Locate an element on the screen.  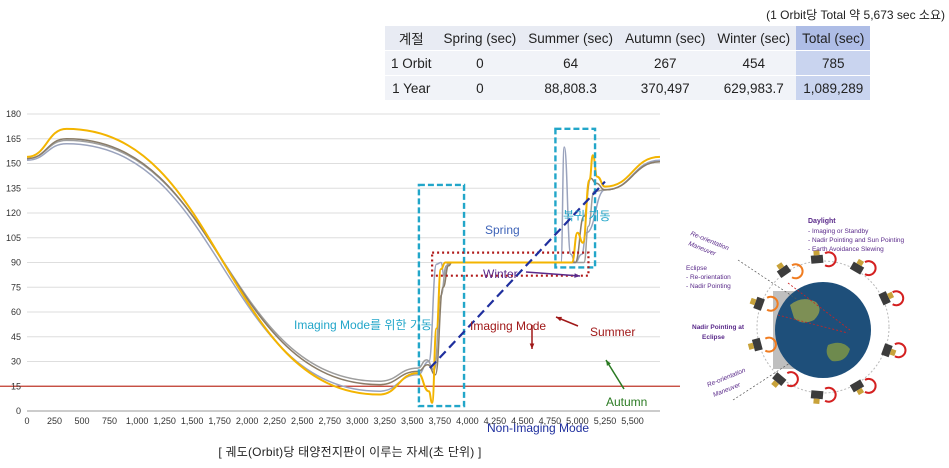
table-header-cell: Summer (sec) is located at coordinates (571, 38).